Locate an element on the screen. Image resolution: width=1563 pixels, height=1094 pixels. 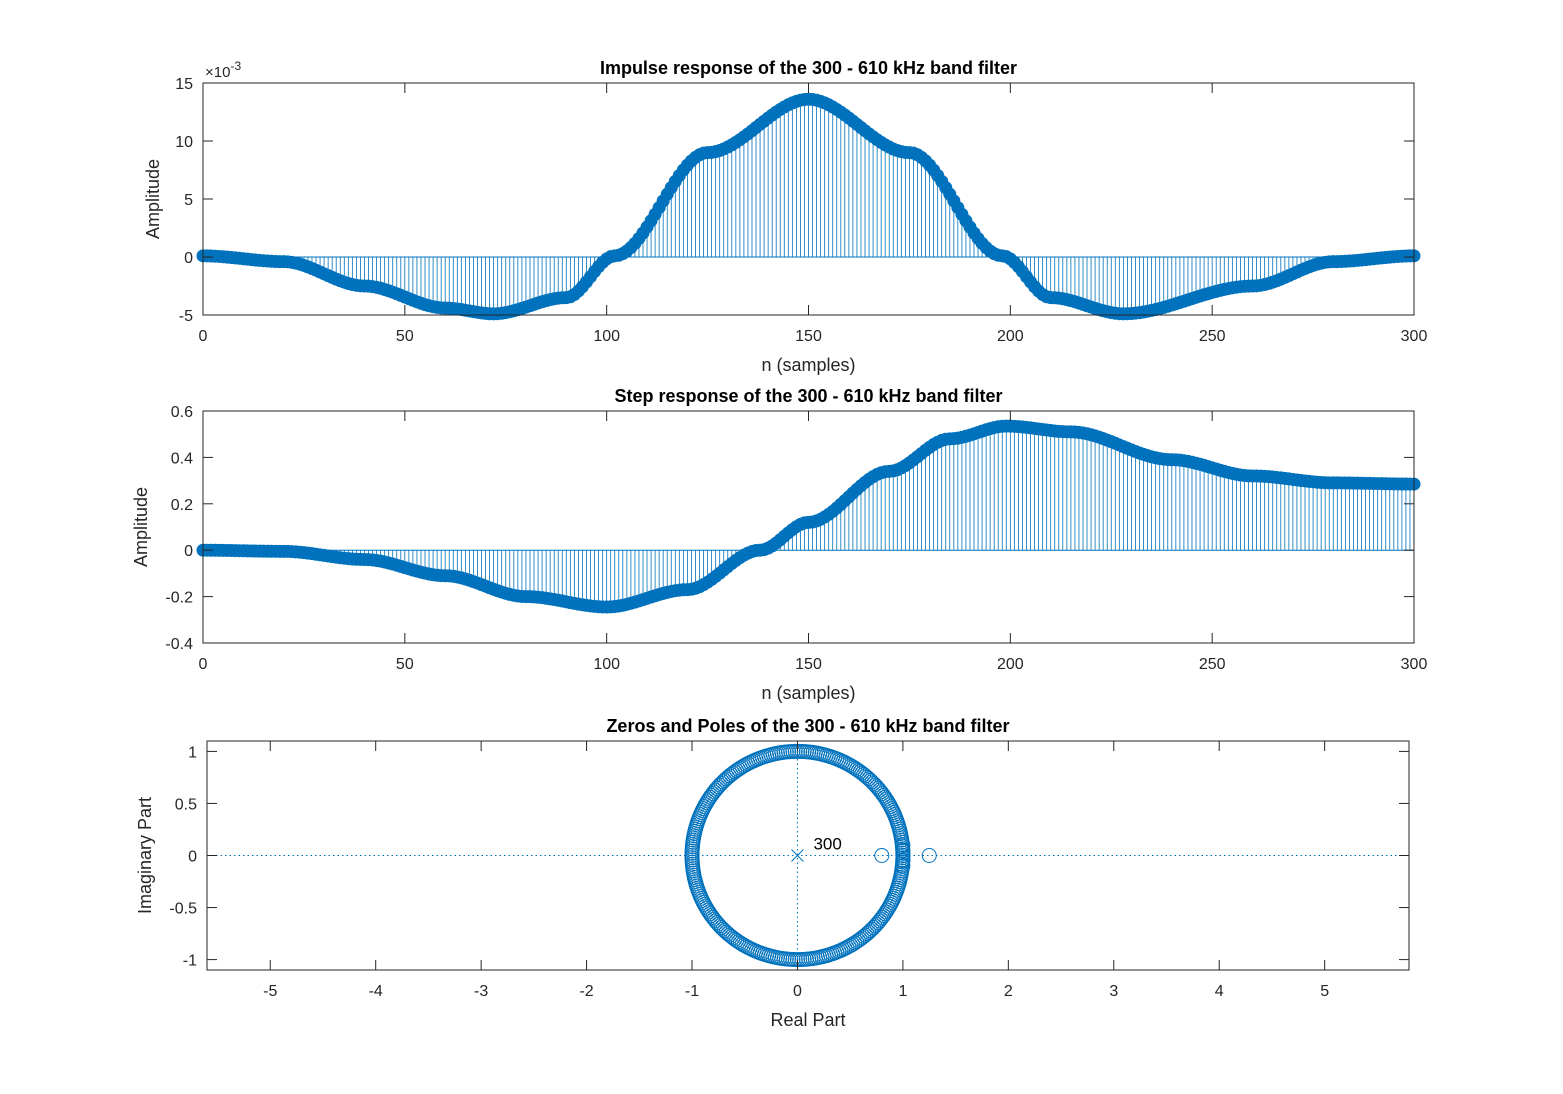
y-tick-label: 1 is located at coordinates (192, 752).